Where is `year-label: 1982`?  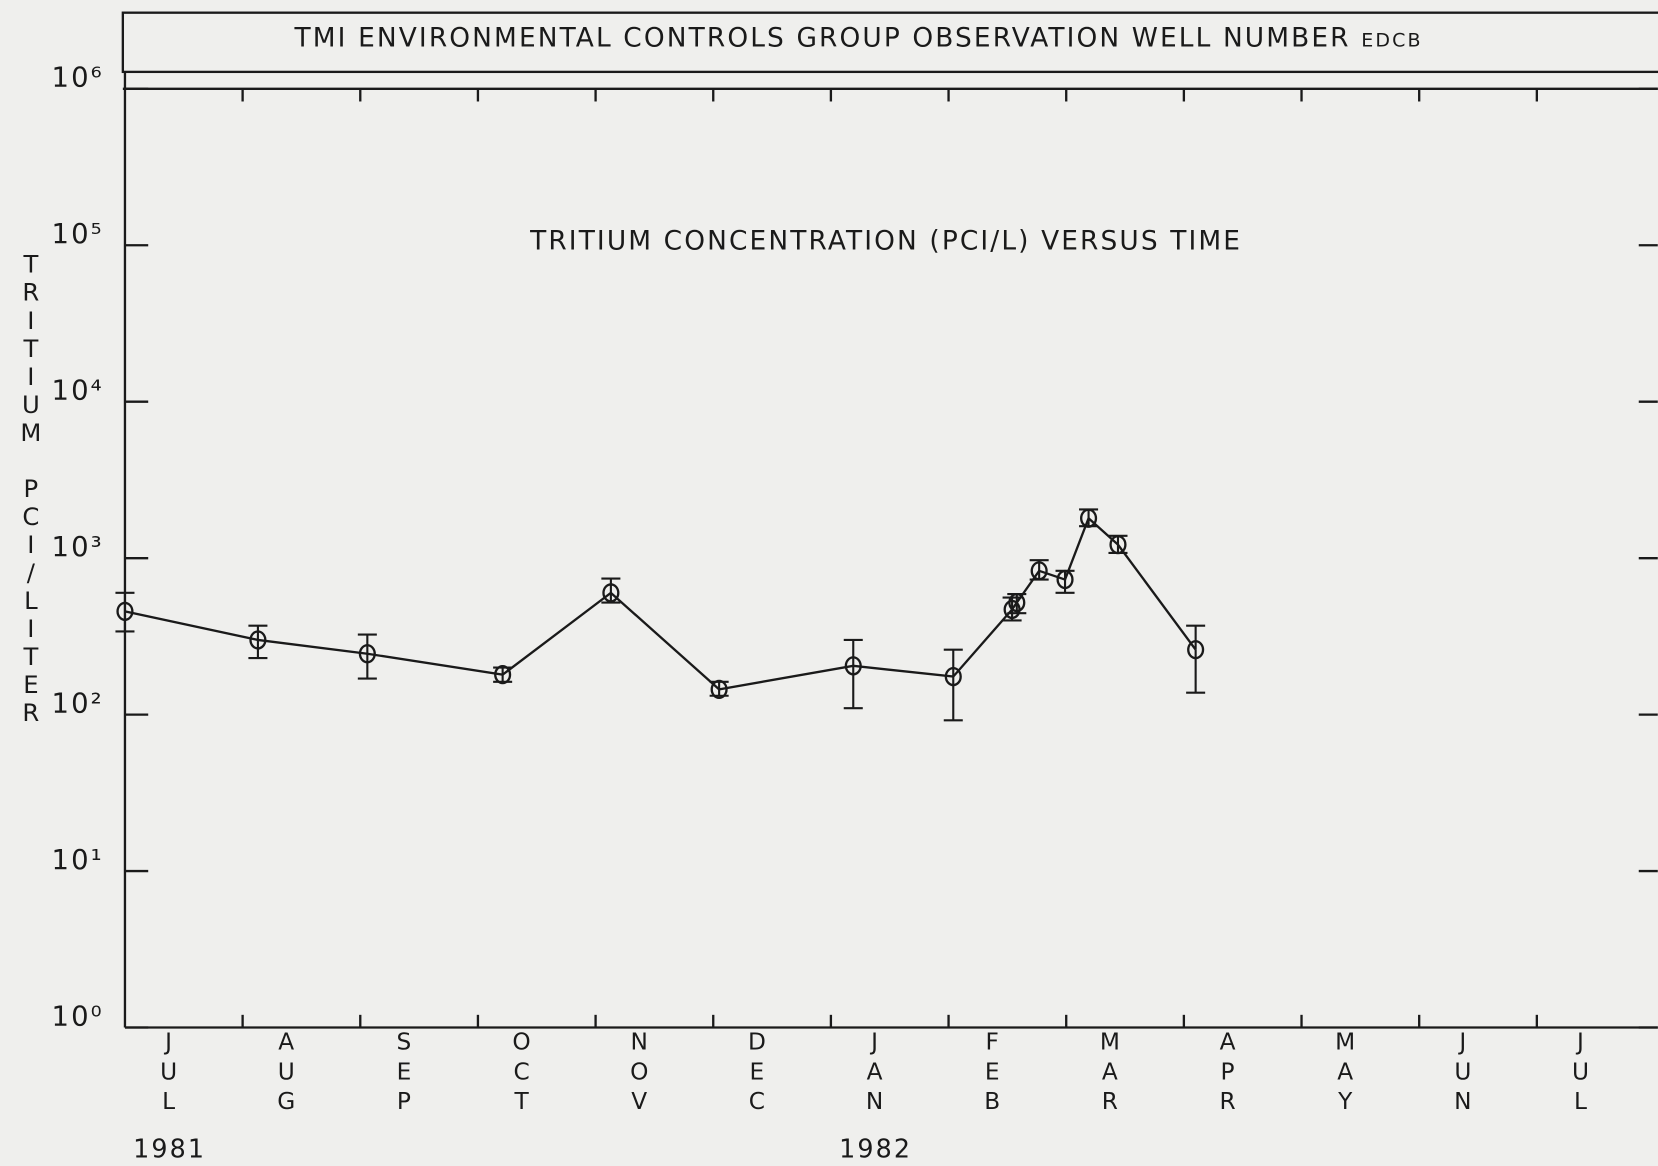
year-label: 1982 is located at coordinates (875, 1149).